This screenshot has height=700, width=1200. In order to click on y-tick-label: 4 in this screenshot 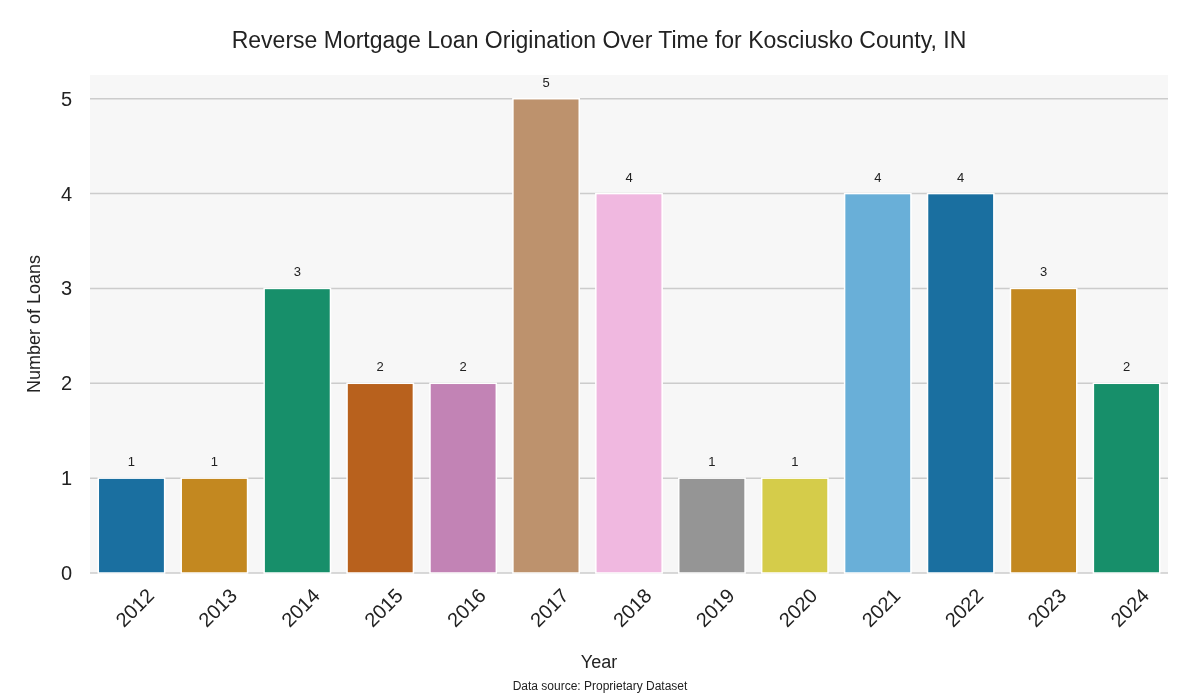, I will do `click(66, 193)`.